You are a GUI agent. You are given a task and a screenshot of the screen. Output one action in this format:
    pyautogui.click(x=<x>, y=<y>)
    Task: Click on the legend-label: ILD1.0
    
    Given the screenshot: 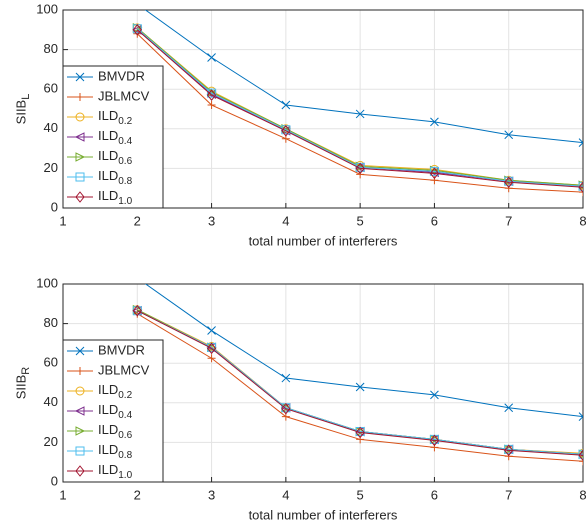 What is the action you would take?
    pyautogui.click(x=115, y=197)
    